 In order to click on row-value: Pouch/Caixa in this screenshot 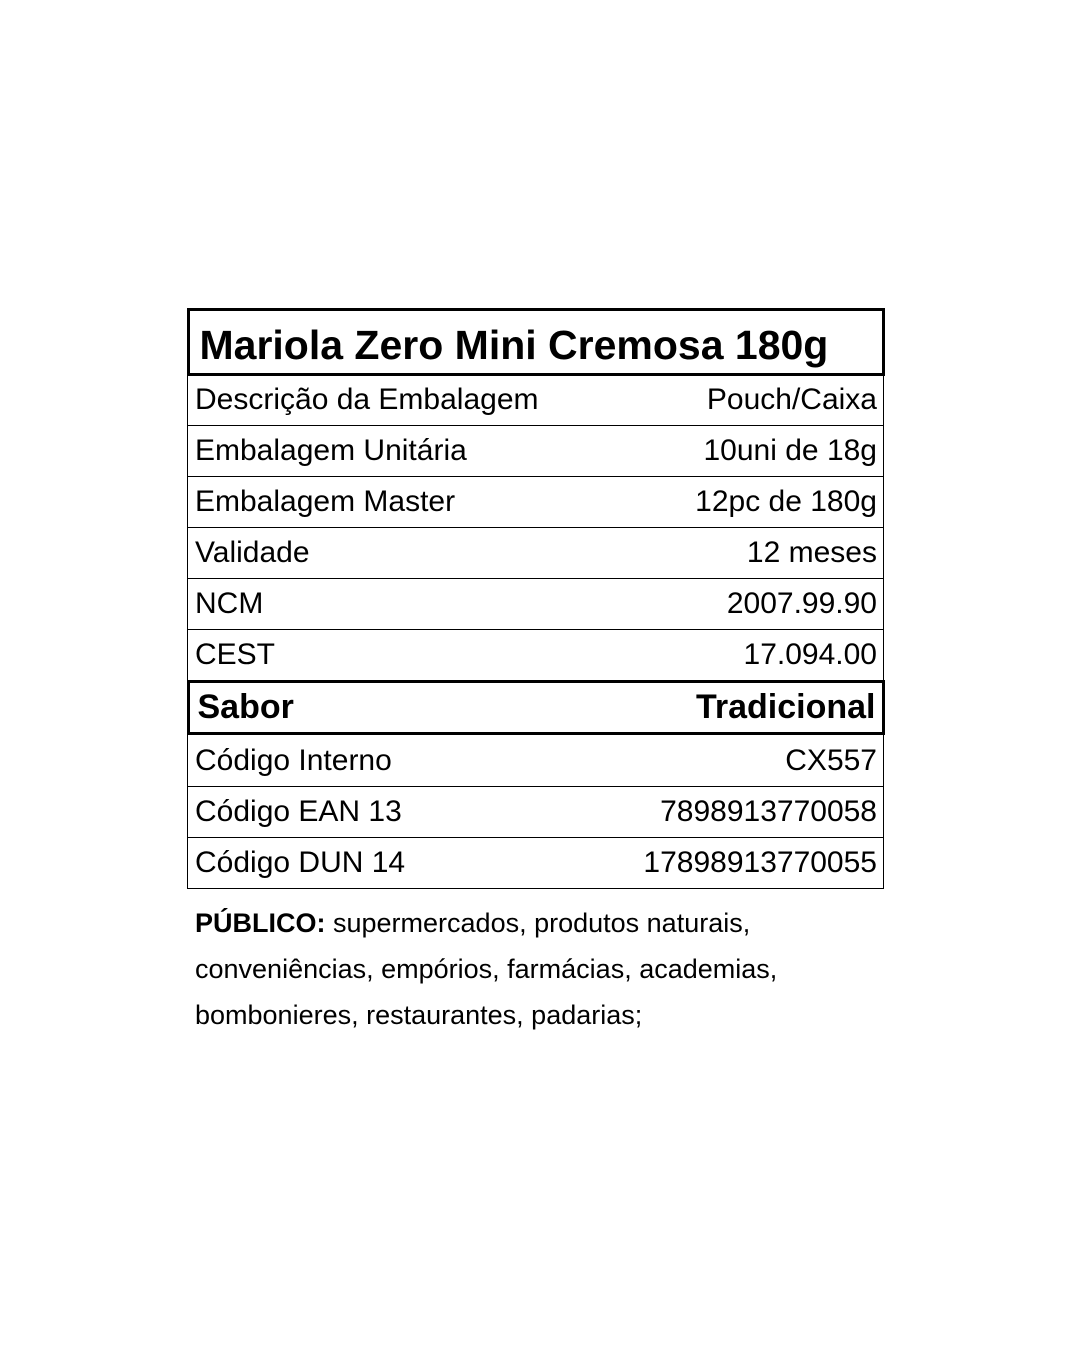, I will do `click(791, 399)`.